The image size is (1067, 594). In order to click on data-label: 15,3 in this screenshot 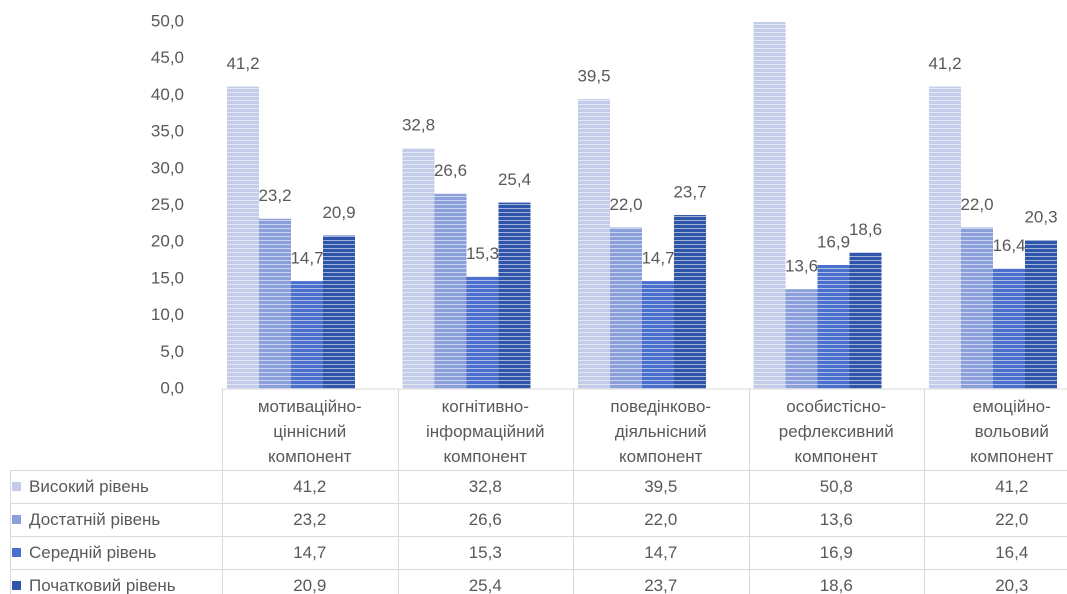, I will do `click(482, 253)`.